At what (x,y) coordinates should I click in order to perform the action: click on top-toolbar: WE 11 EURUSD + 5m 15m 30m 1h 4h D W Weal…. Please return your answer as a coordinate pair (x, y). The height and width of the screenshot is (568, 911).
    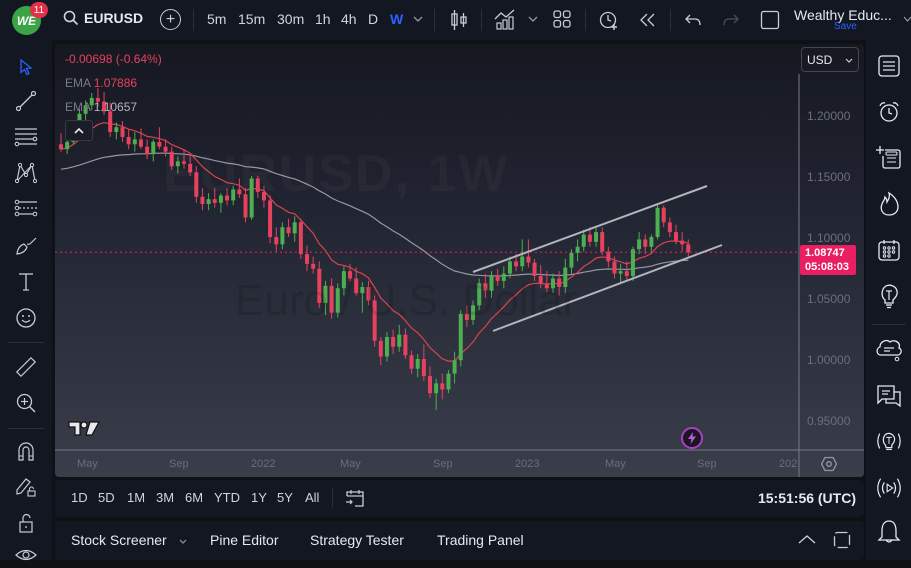
    Looking at the image, I should click on (455, 20).